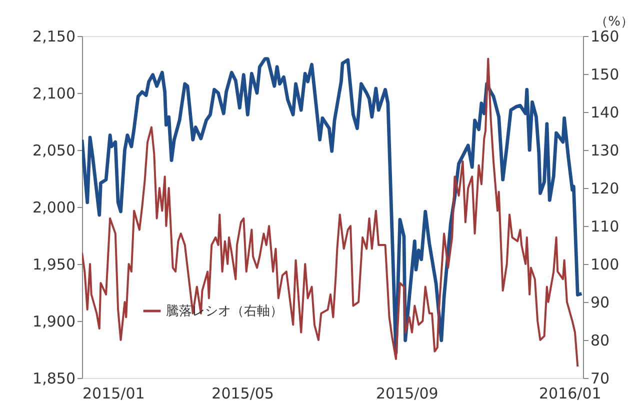  Describe the element at coordinates (570, 393) in the screenshot. I see `x-tick-label: 2016/01` at that location.